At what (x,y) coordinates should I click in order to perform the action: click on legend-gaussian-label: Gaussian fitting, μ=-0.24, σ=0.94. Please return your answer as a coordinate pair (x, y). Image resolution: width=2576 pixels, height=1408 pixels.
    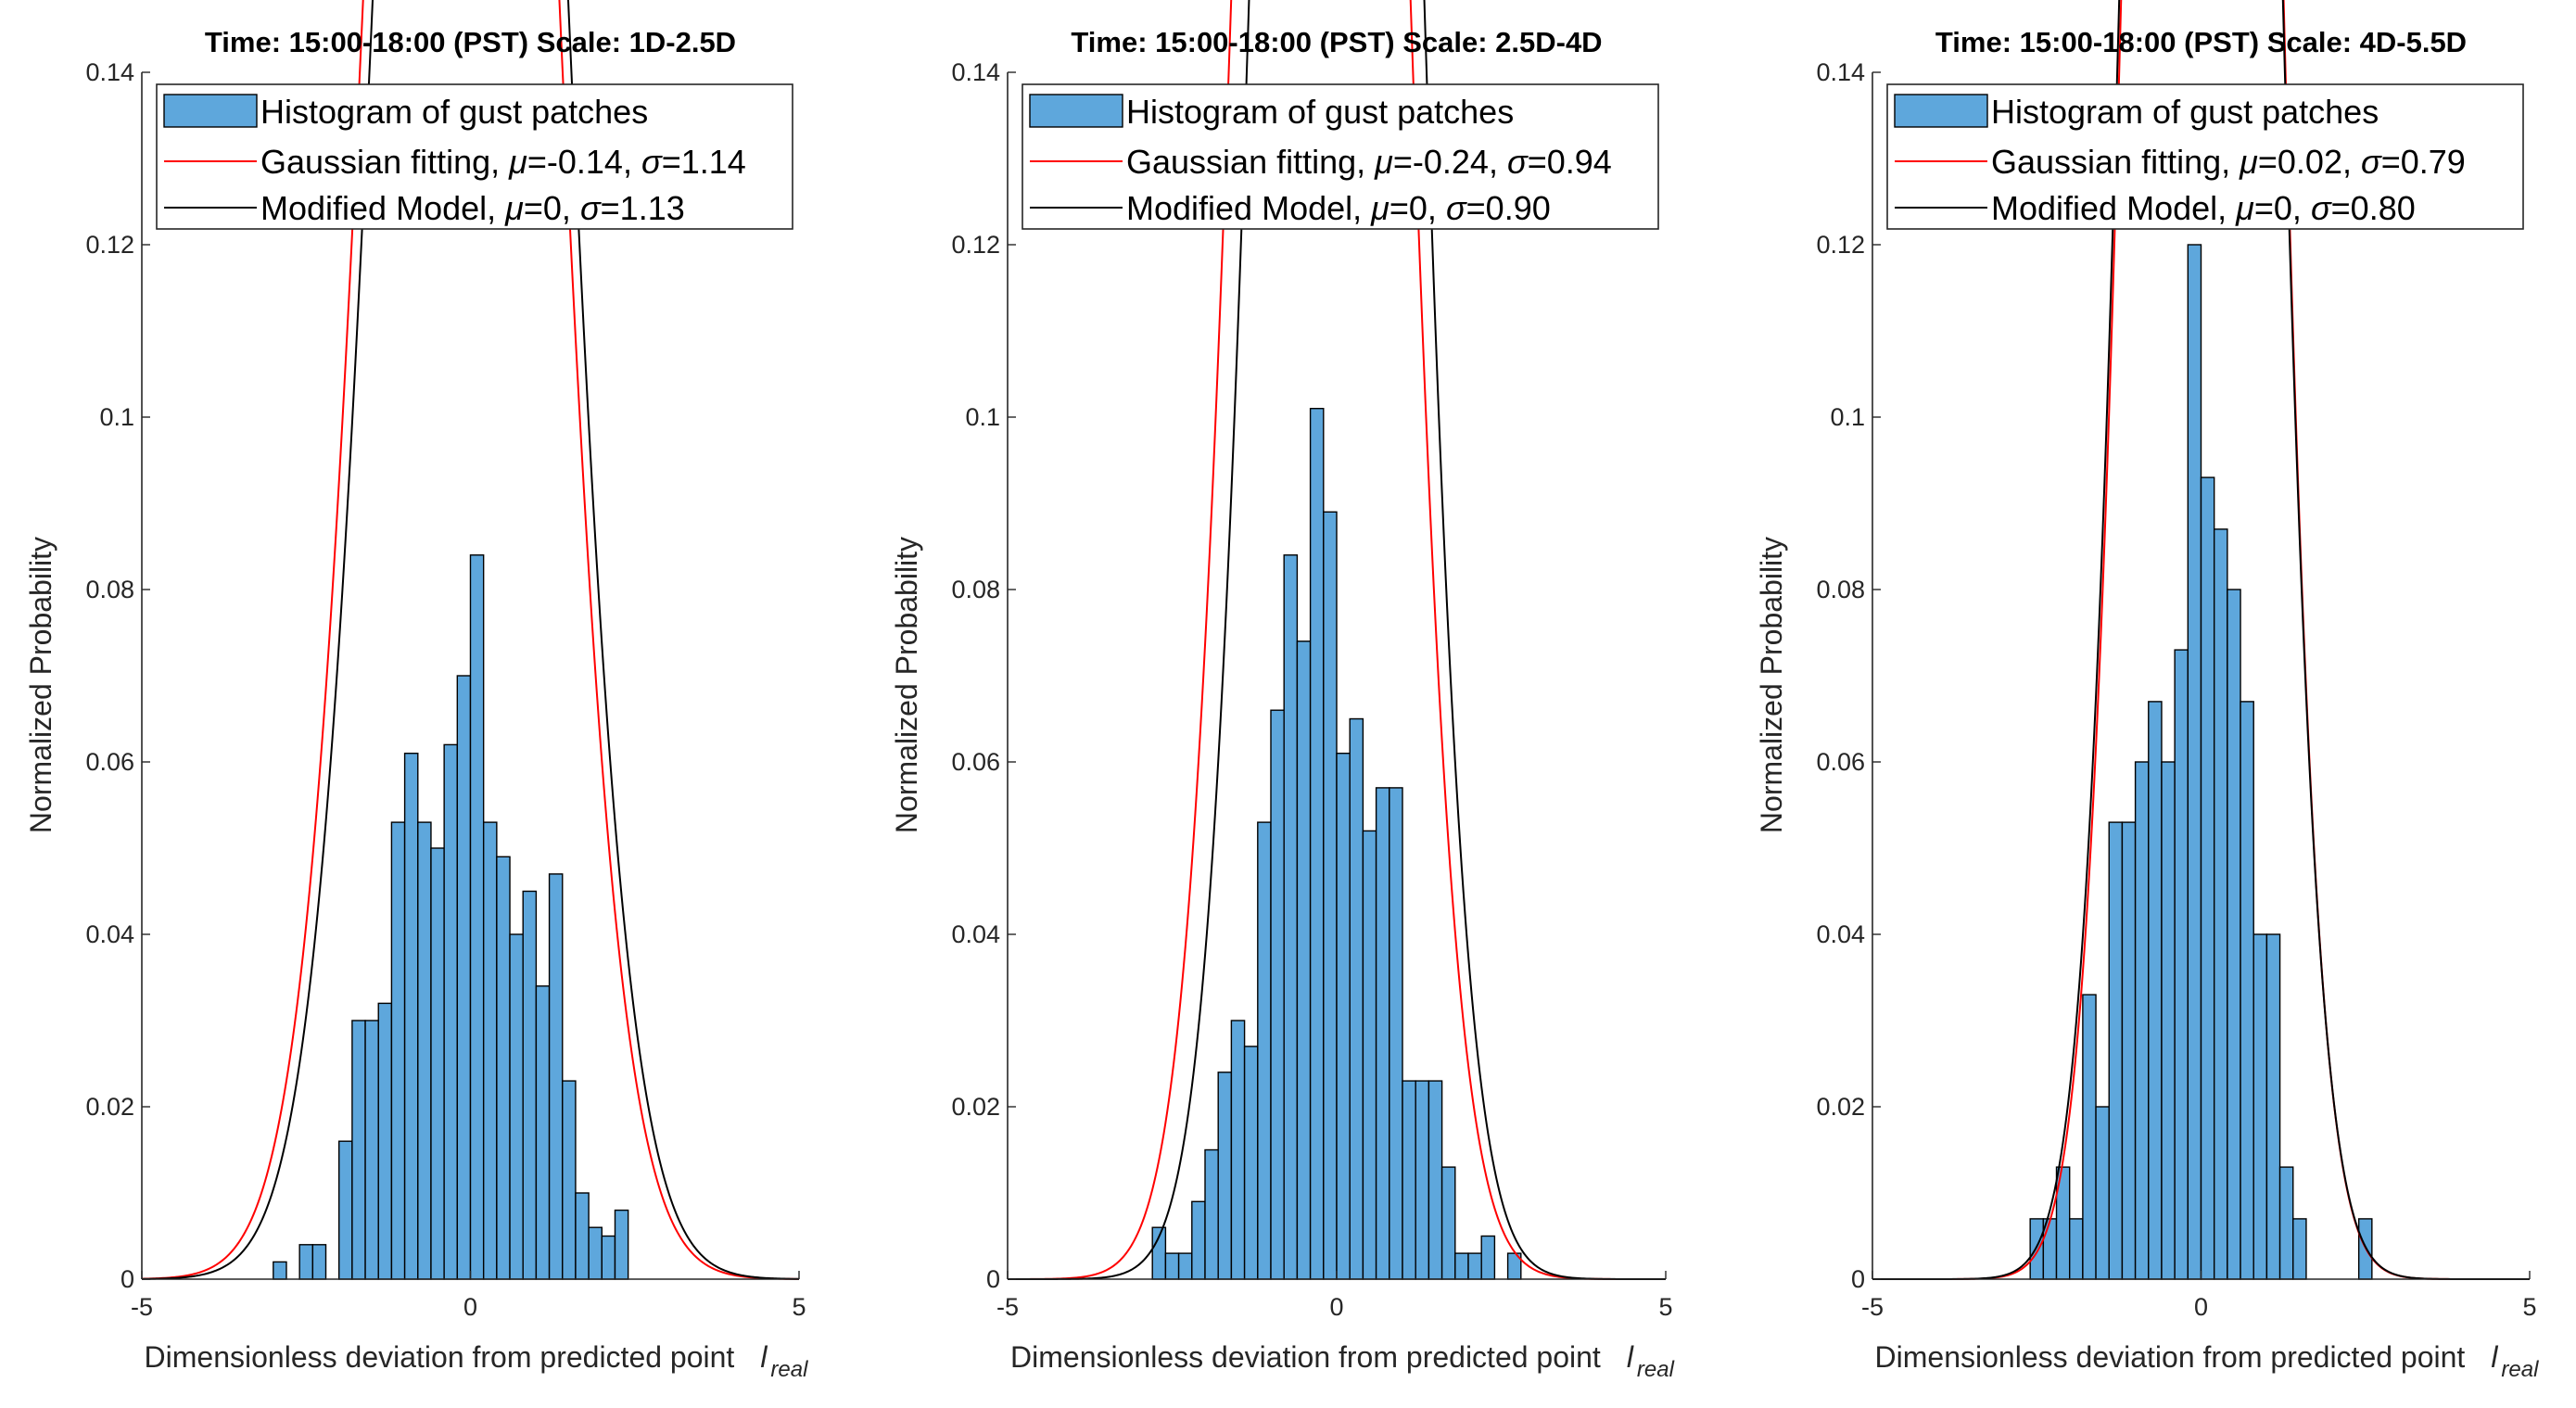
    Looking at the image, I should click on (1369, 162).